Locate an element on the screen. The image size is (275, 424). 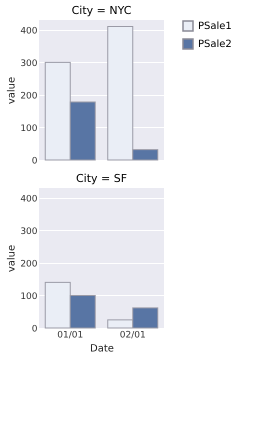
legend-label: PSale1 is located at coordinates (215, 26).